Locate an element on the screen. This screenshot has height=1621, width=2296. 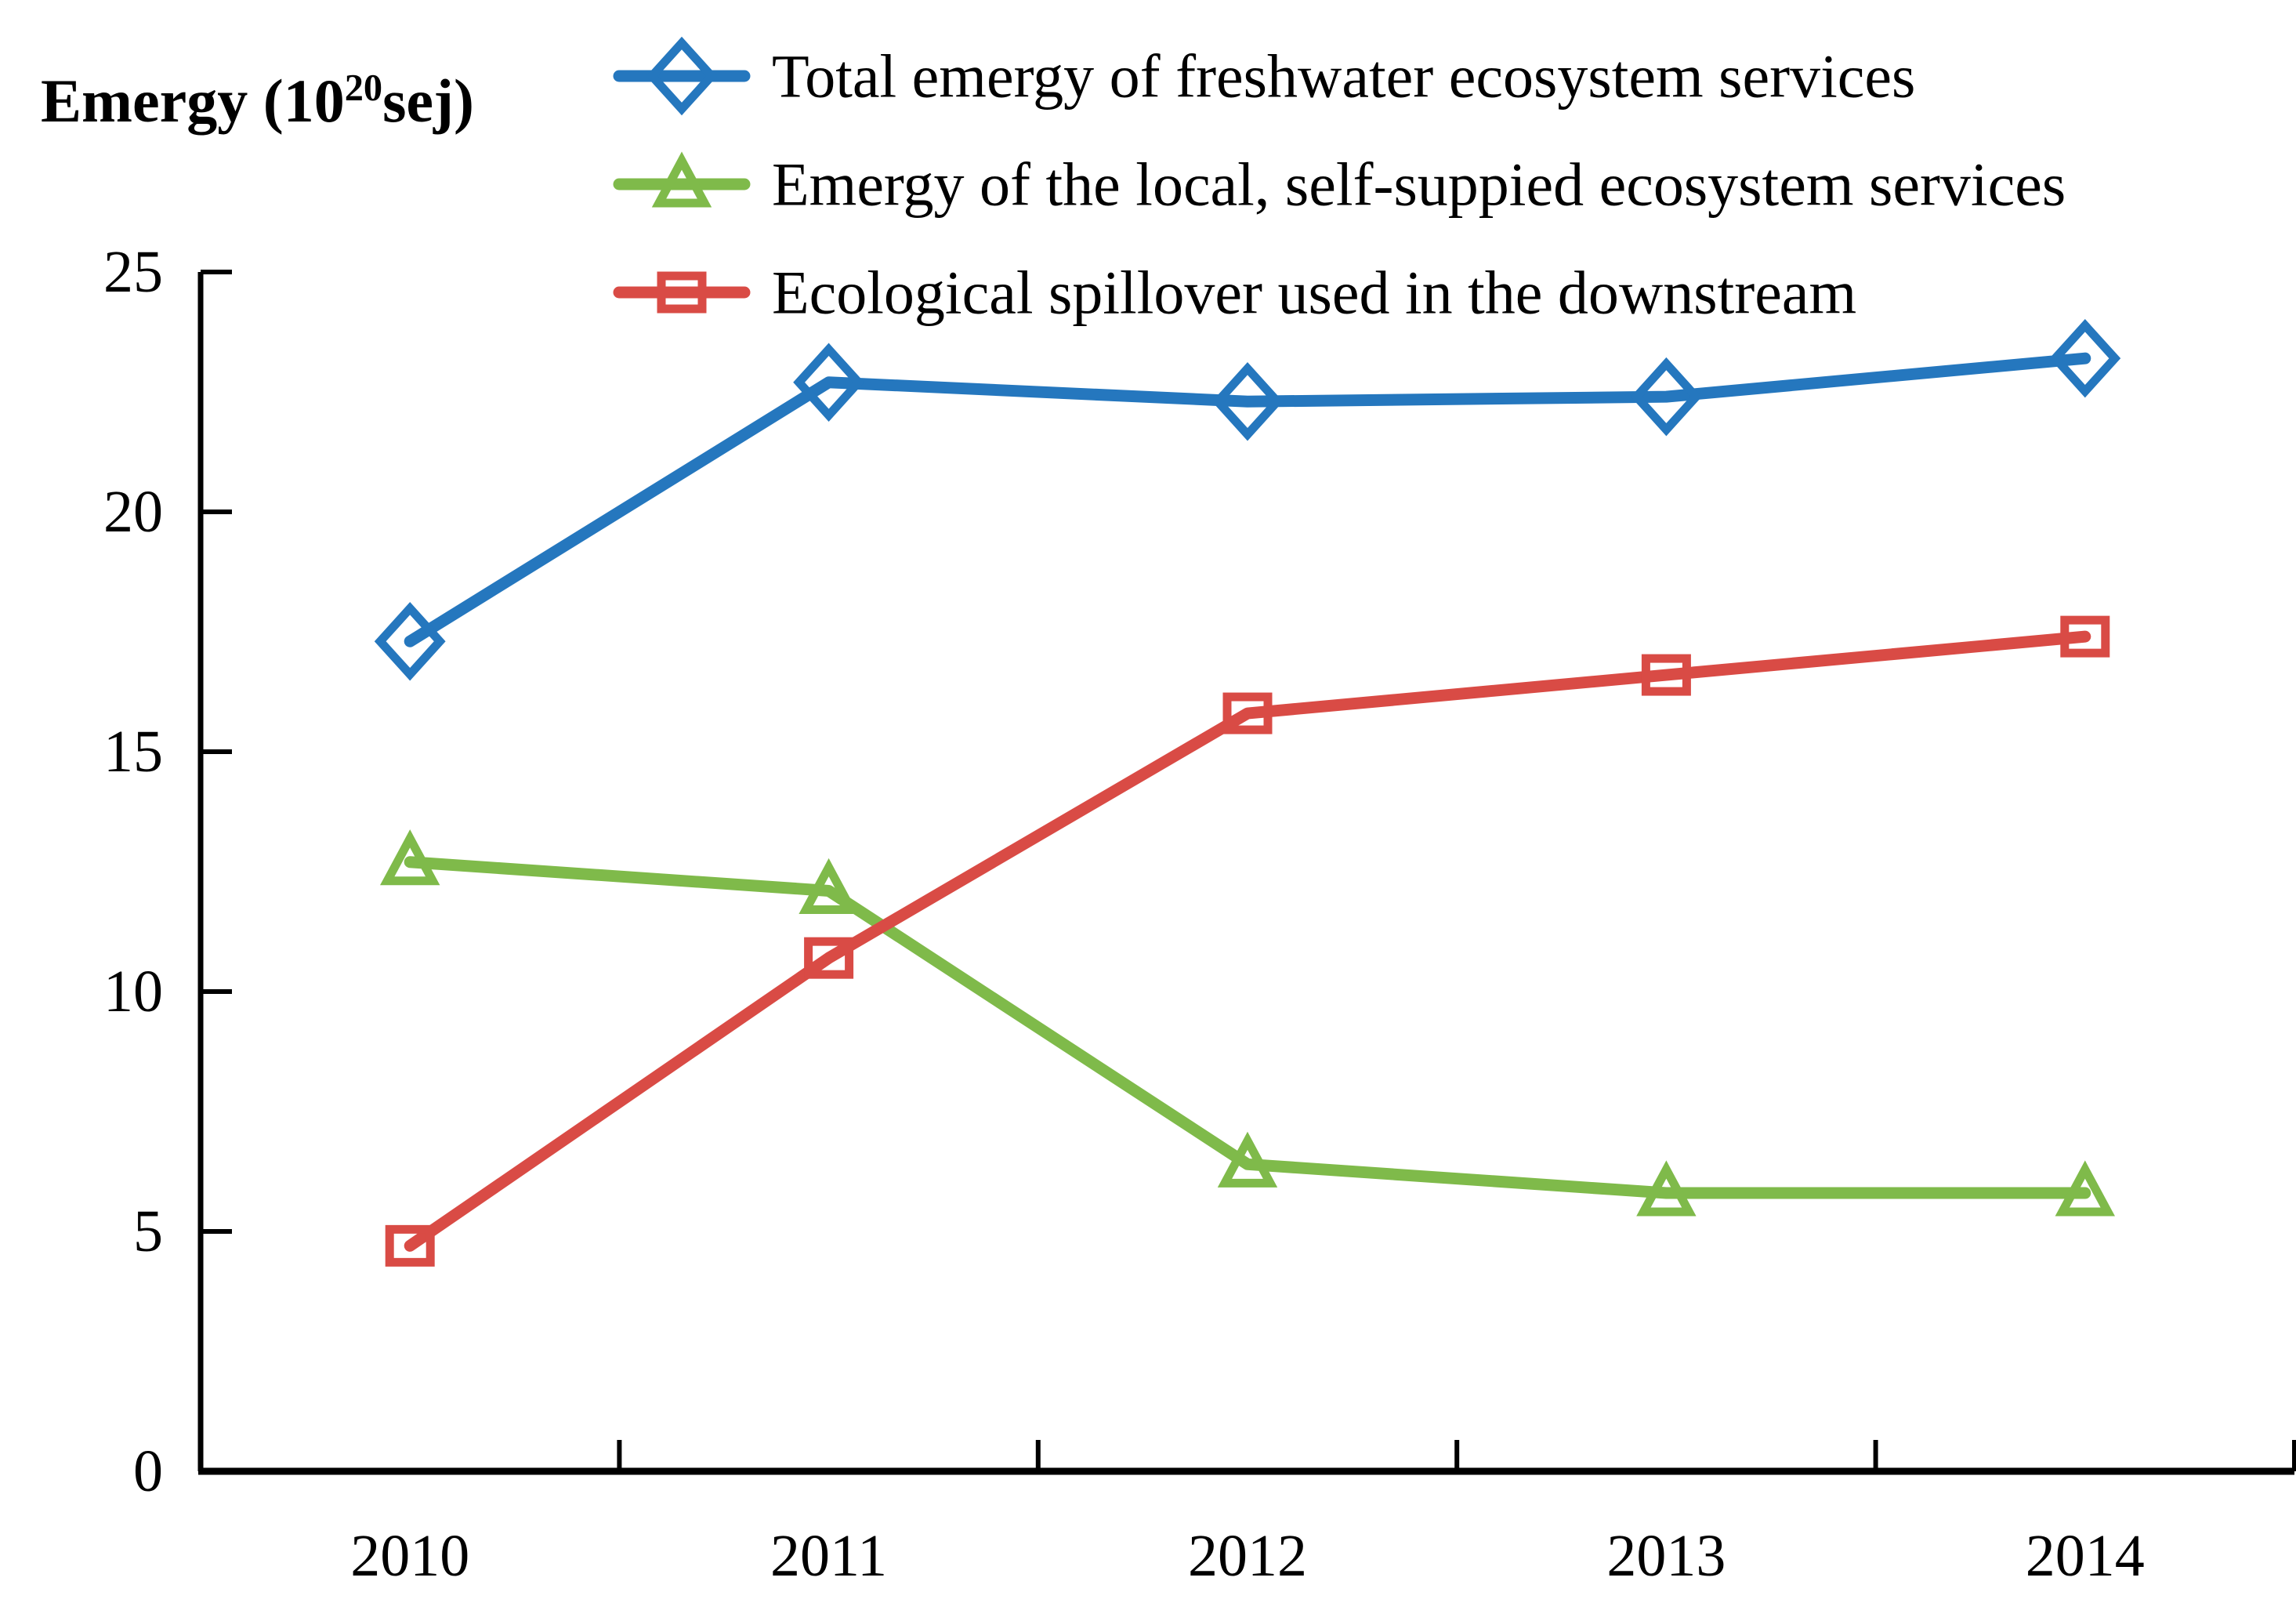
y-axis-unit-title: Emergy (1020sej) is located at coordinates (257, 101).